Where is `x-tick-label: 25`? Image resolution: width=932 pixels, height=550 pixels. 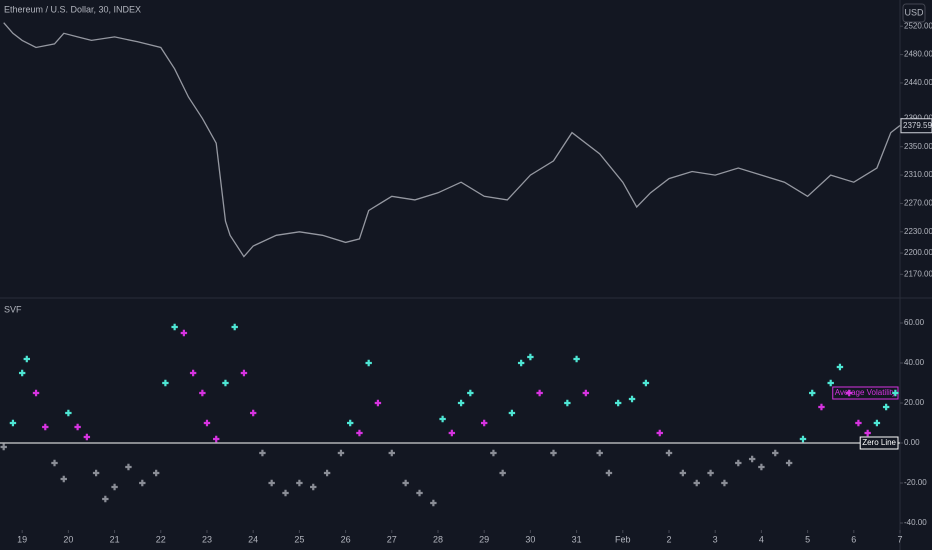
x-tick-label: 25 is located at coordinates (299, 539).